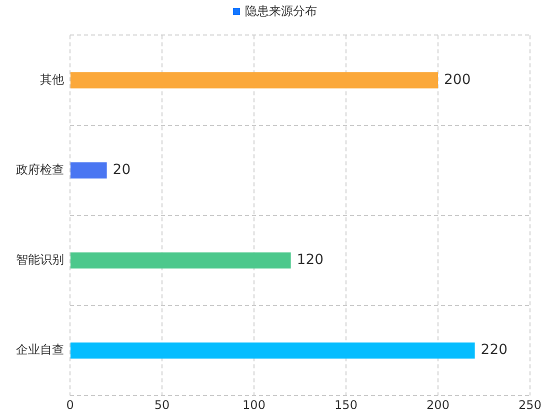  Describe the element at coordinates (70, 405) in the screenshot. I see `x-tick-label: 0` at that location.